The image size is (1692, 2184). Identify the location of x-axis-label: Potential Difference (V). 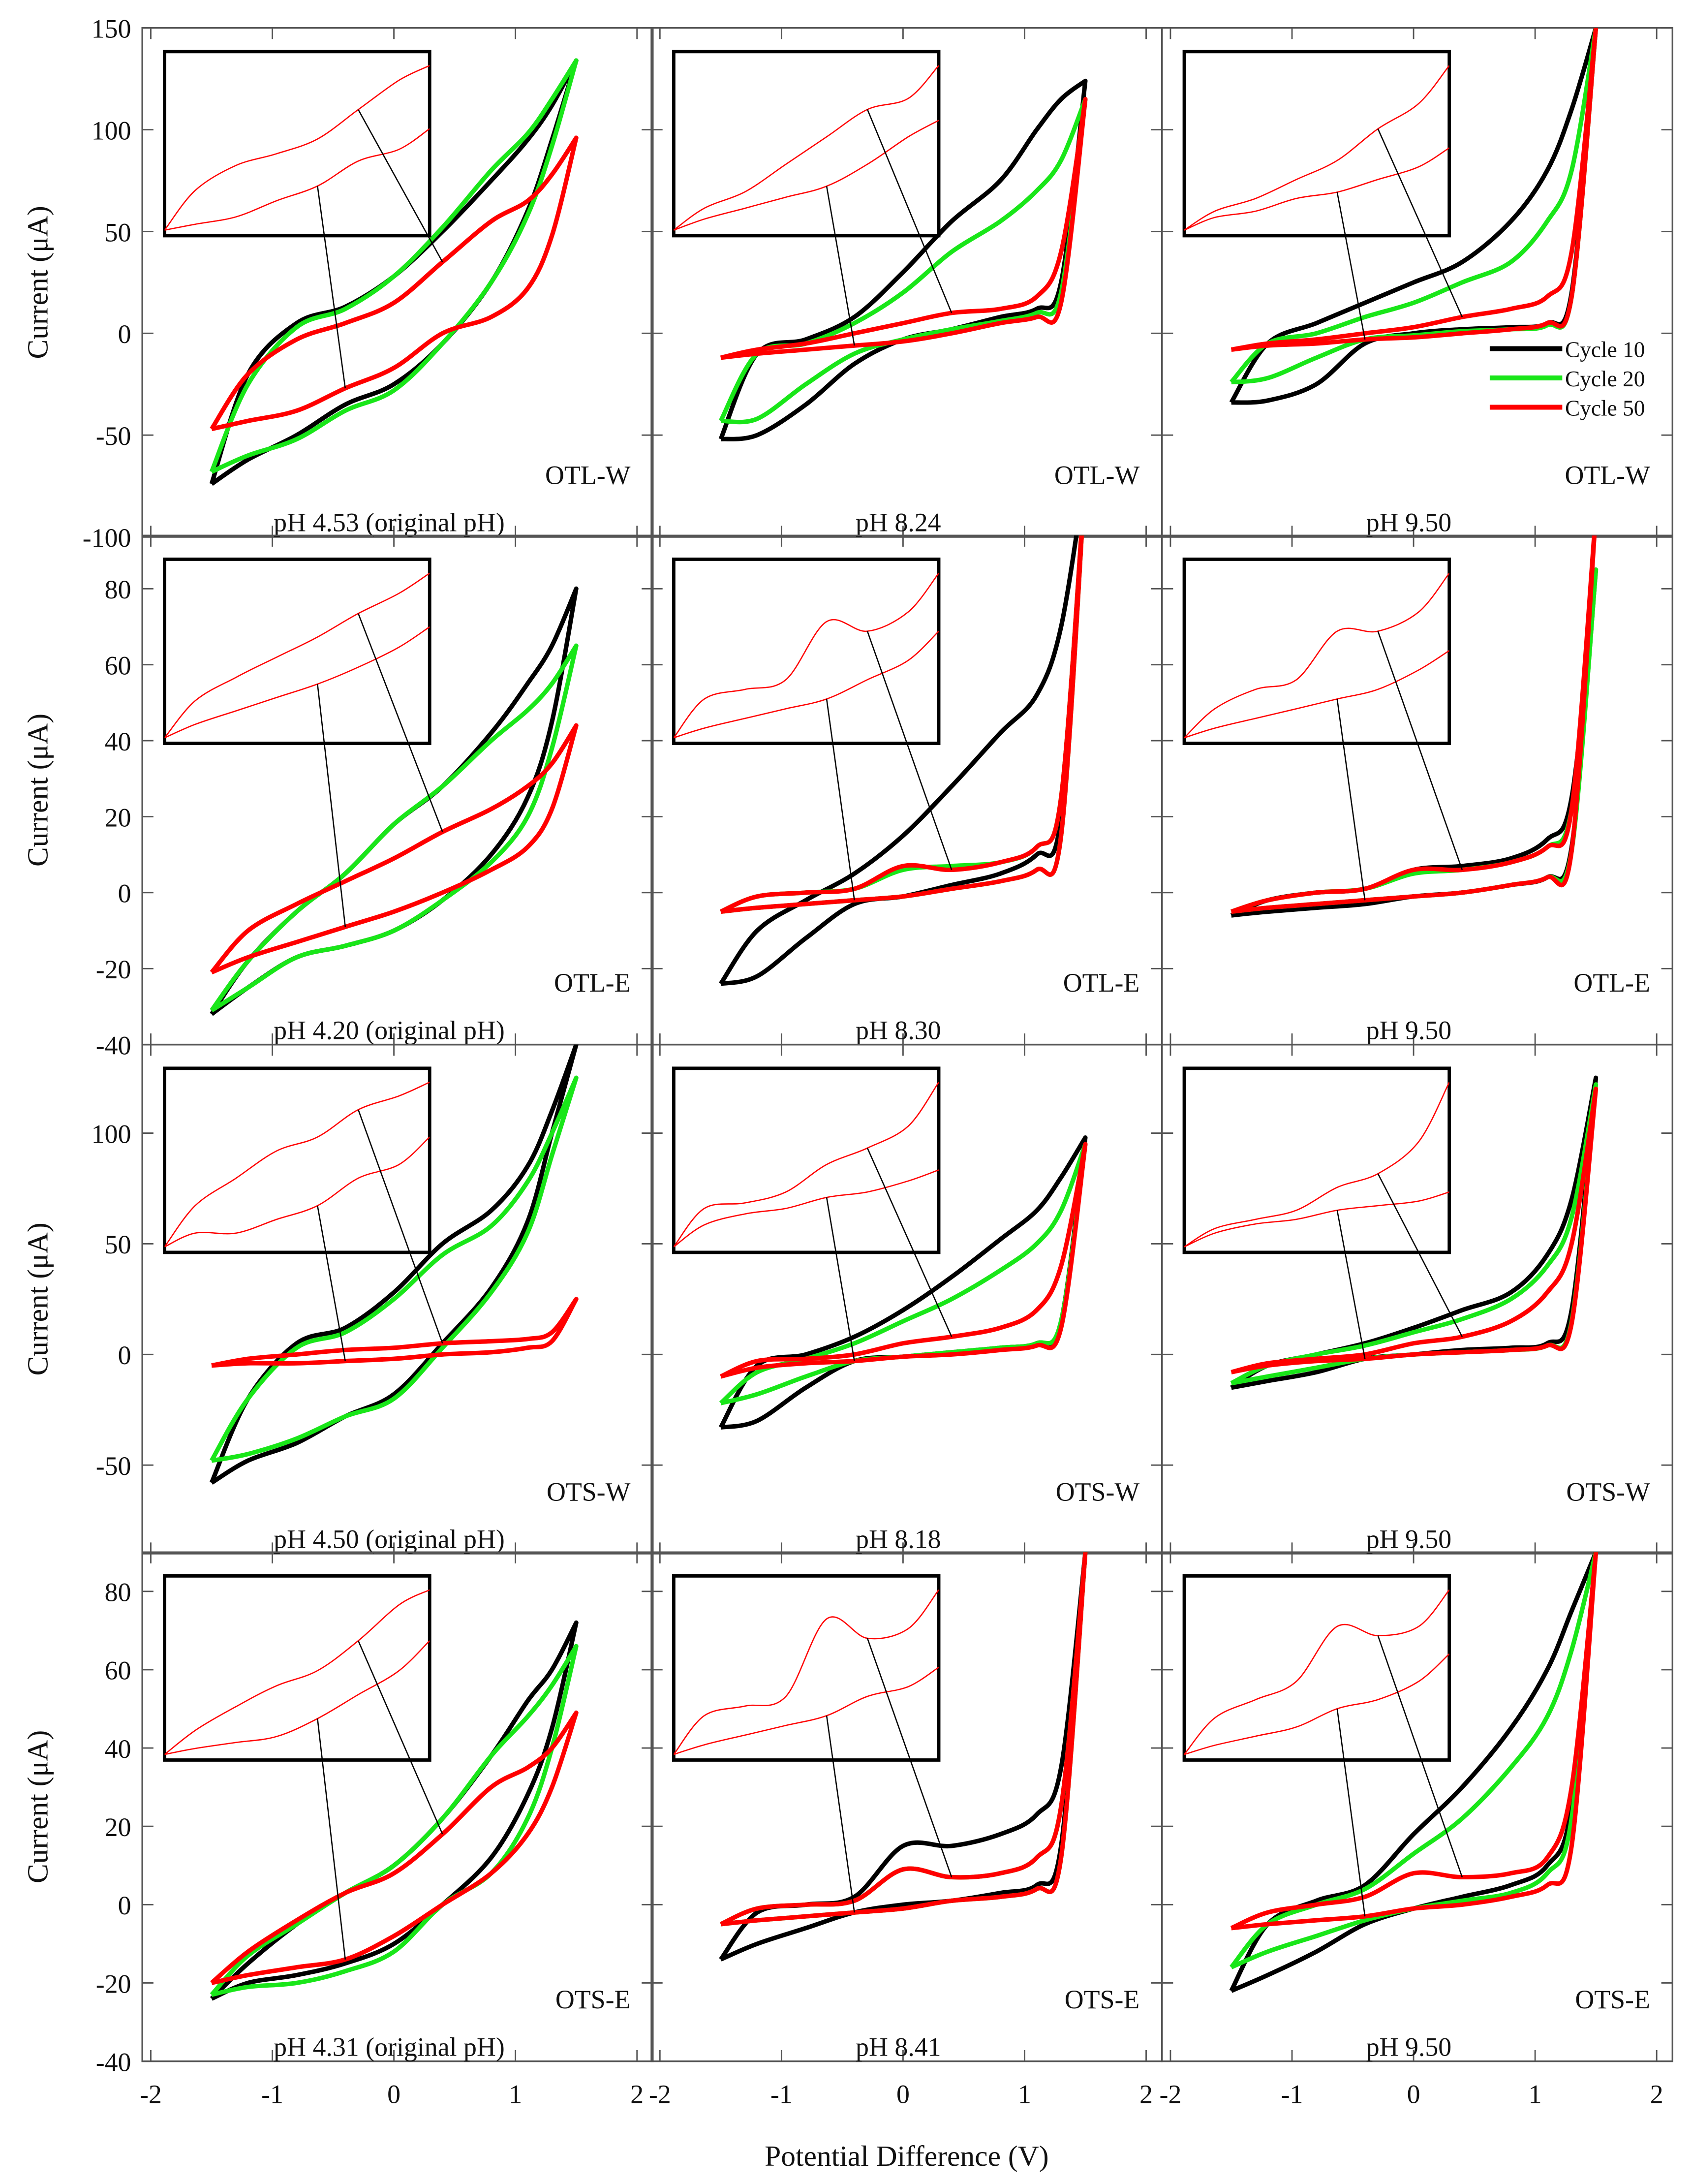
(906, 2156).